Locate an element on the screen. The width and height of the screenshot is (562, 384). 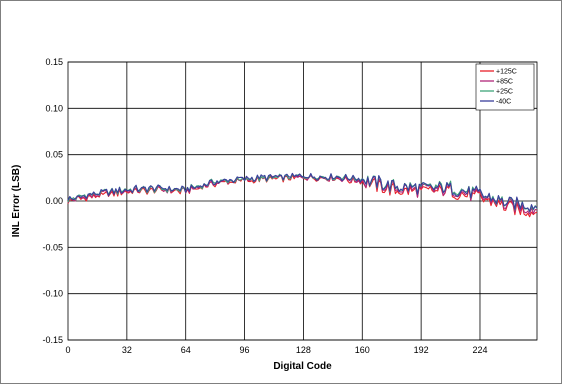
y-tick-label: 0.05 is located at coordinates (54, 155).